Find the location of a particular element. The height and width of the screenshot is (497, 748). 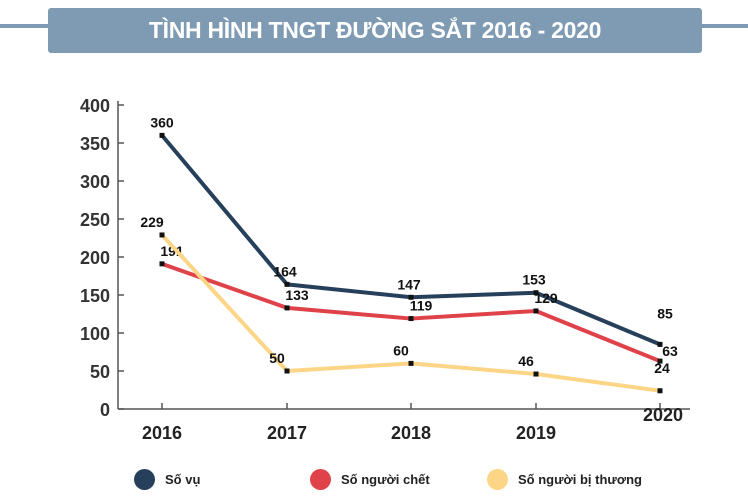

x-tick-label: 2017 is located at coordinates (287, 433).